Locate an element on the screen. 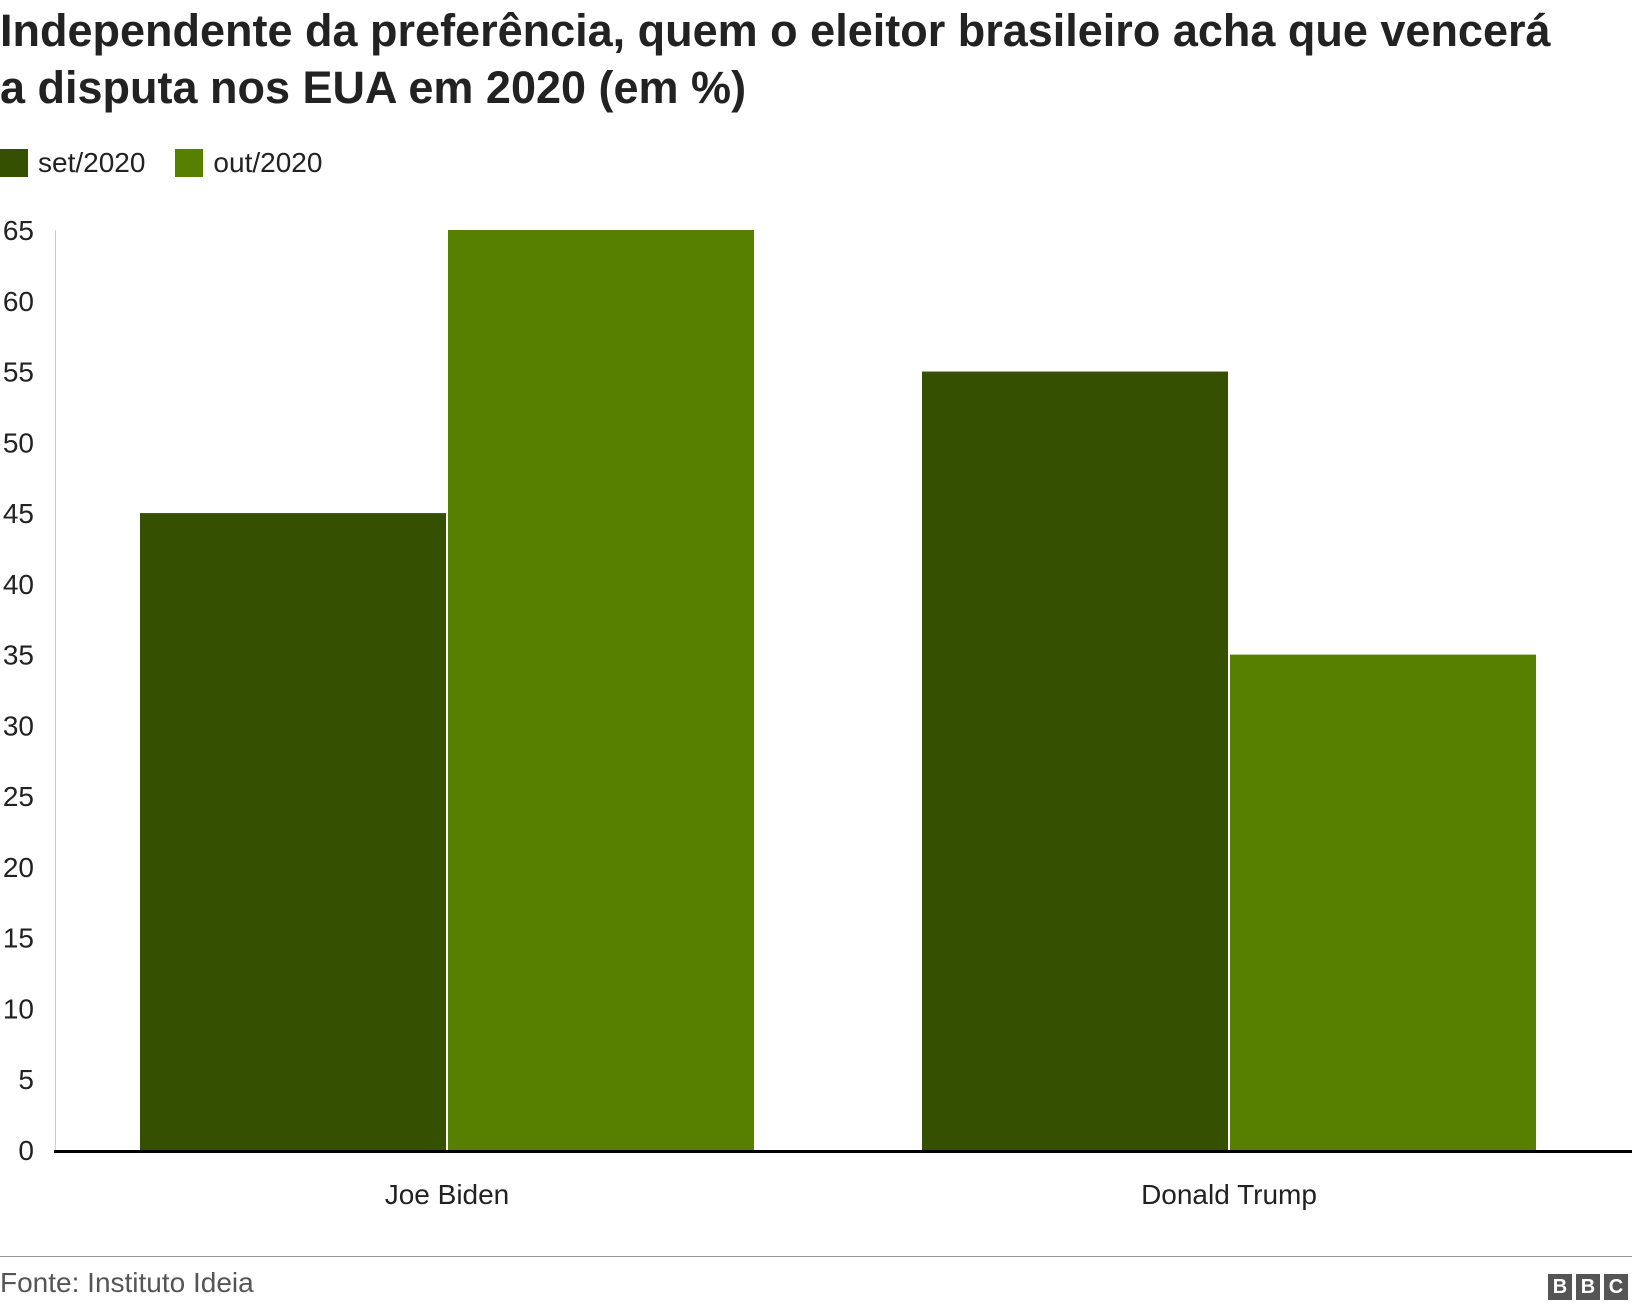 This screenshot has width=1632, height=1310. y-tick-label: 30 is located at coordinates (18, 725).